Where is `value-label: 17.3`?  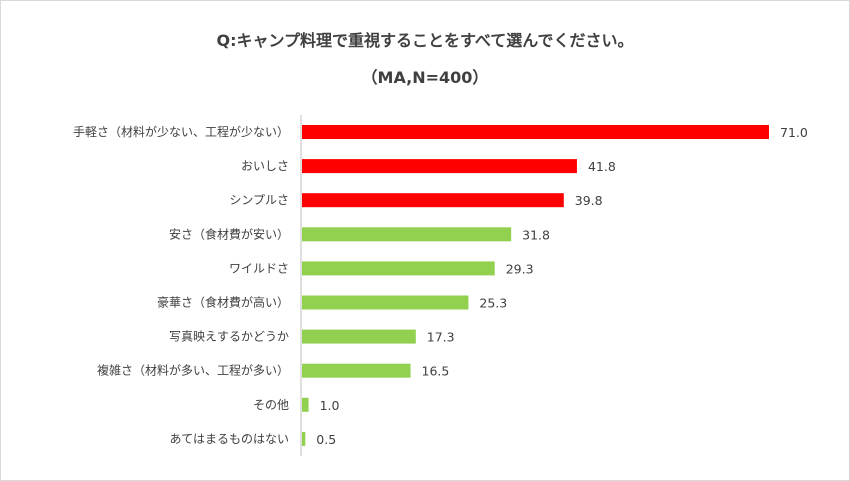
value-label: 17.3 is located at coordinates (441, 337).